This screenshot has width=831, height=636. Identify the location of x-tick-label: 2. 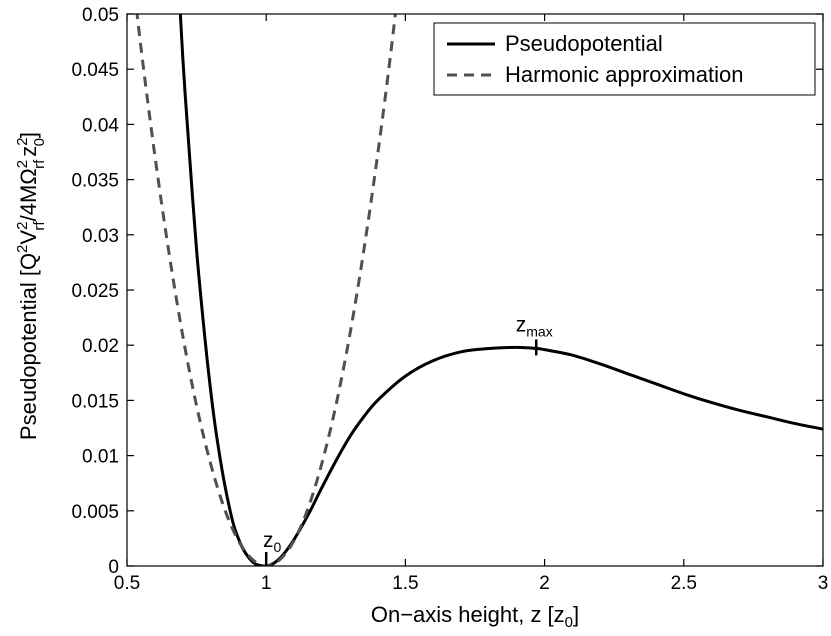
(544, 583).